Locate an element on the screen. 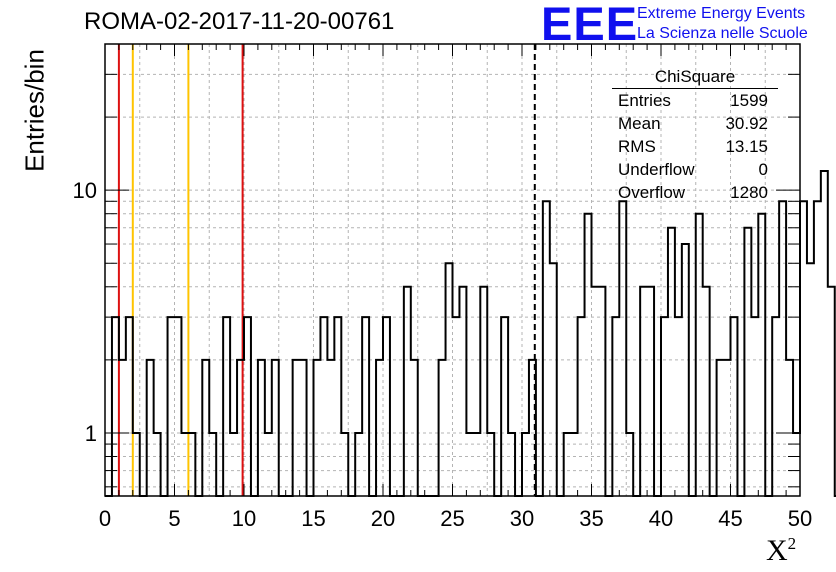  stats-label: RMS is located at coordinates (637, 146).